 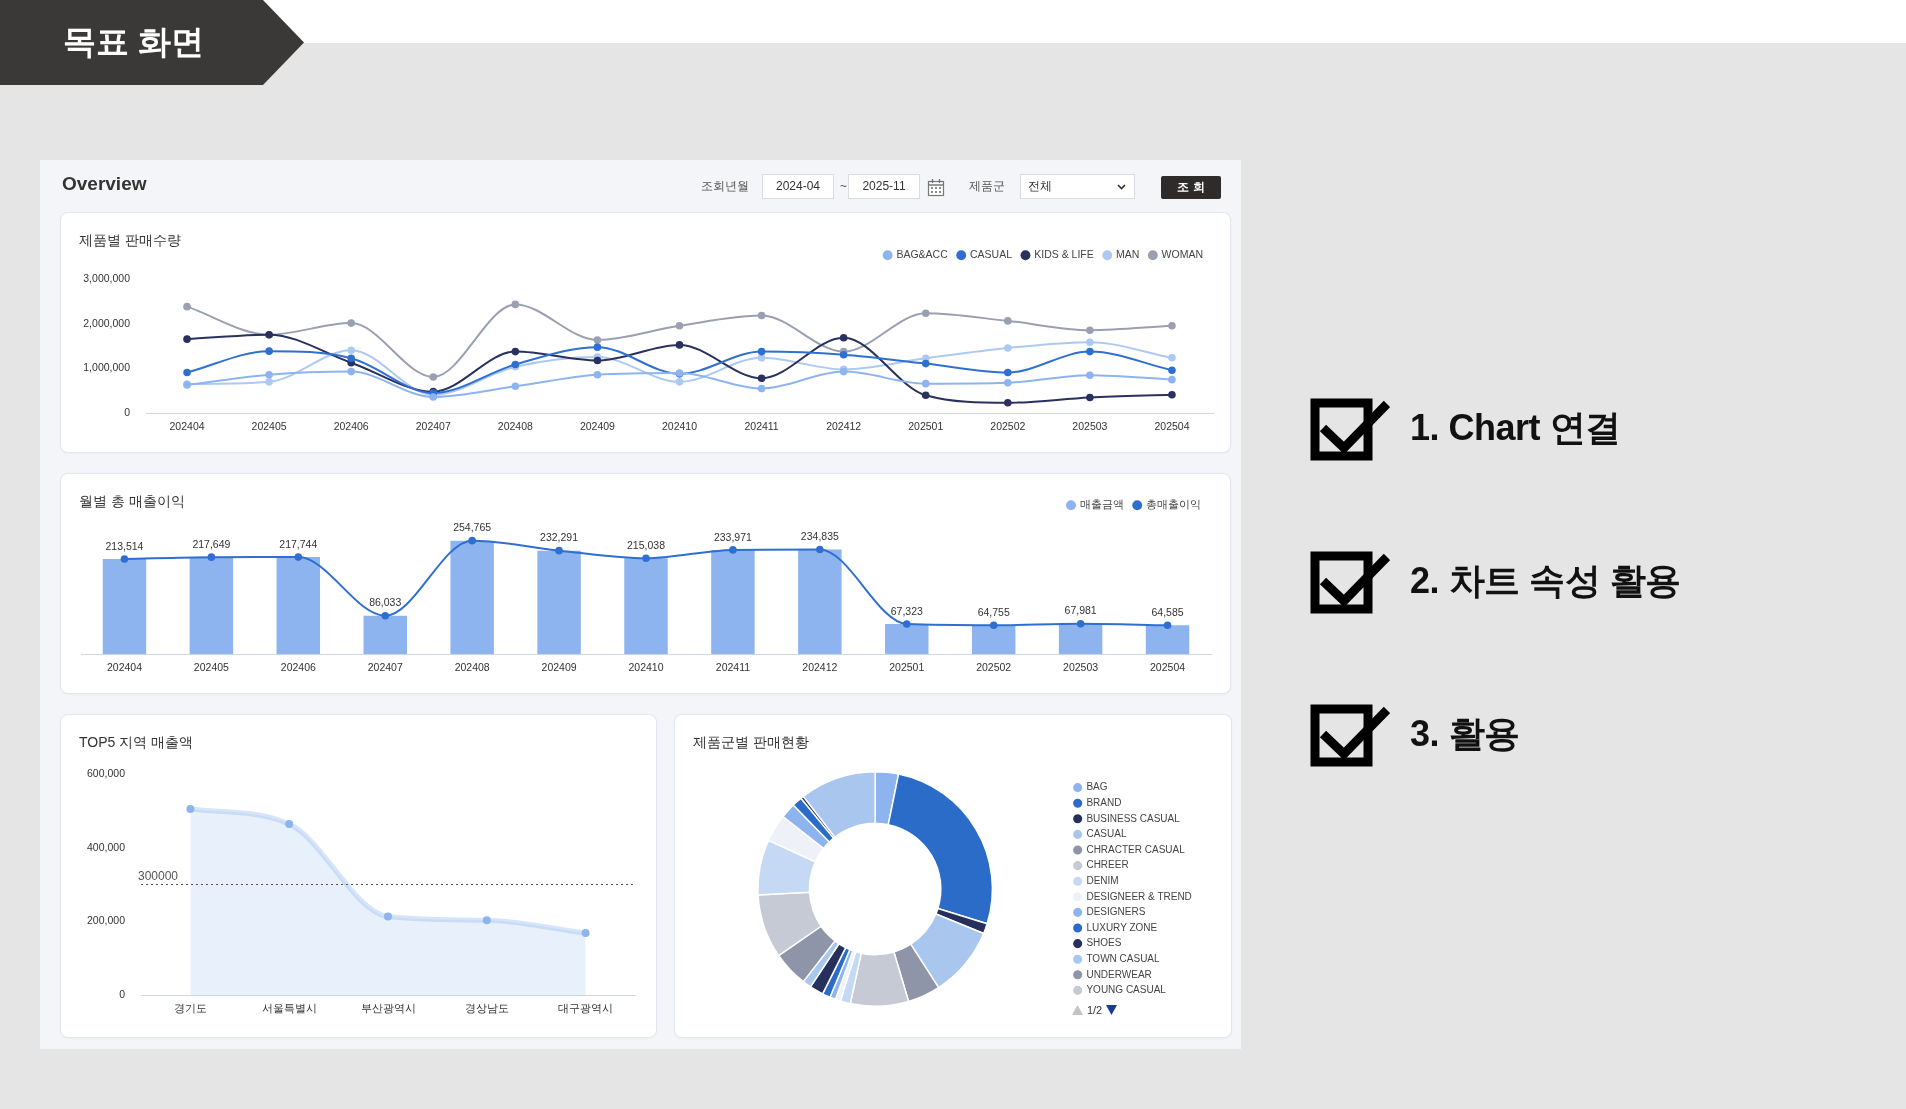 I want to click on data-label: 215,038, so click(x=646, y=544).